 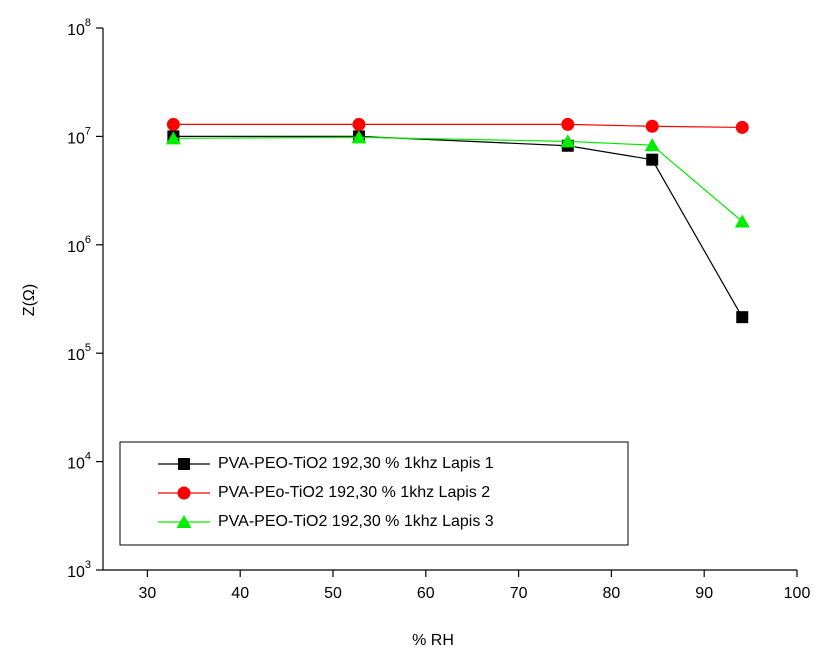 I want to click on y-tick-exponent: 3, so click(x=88, y=565).